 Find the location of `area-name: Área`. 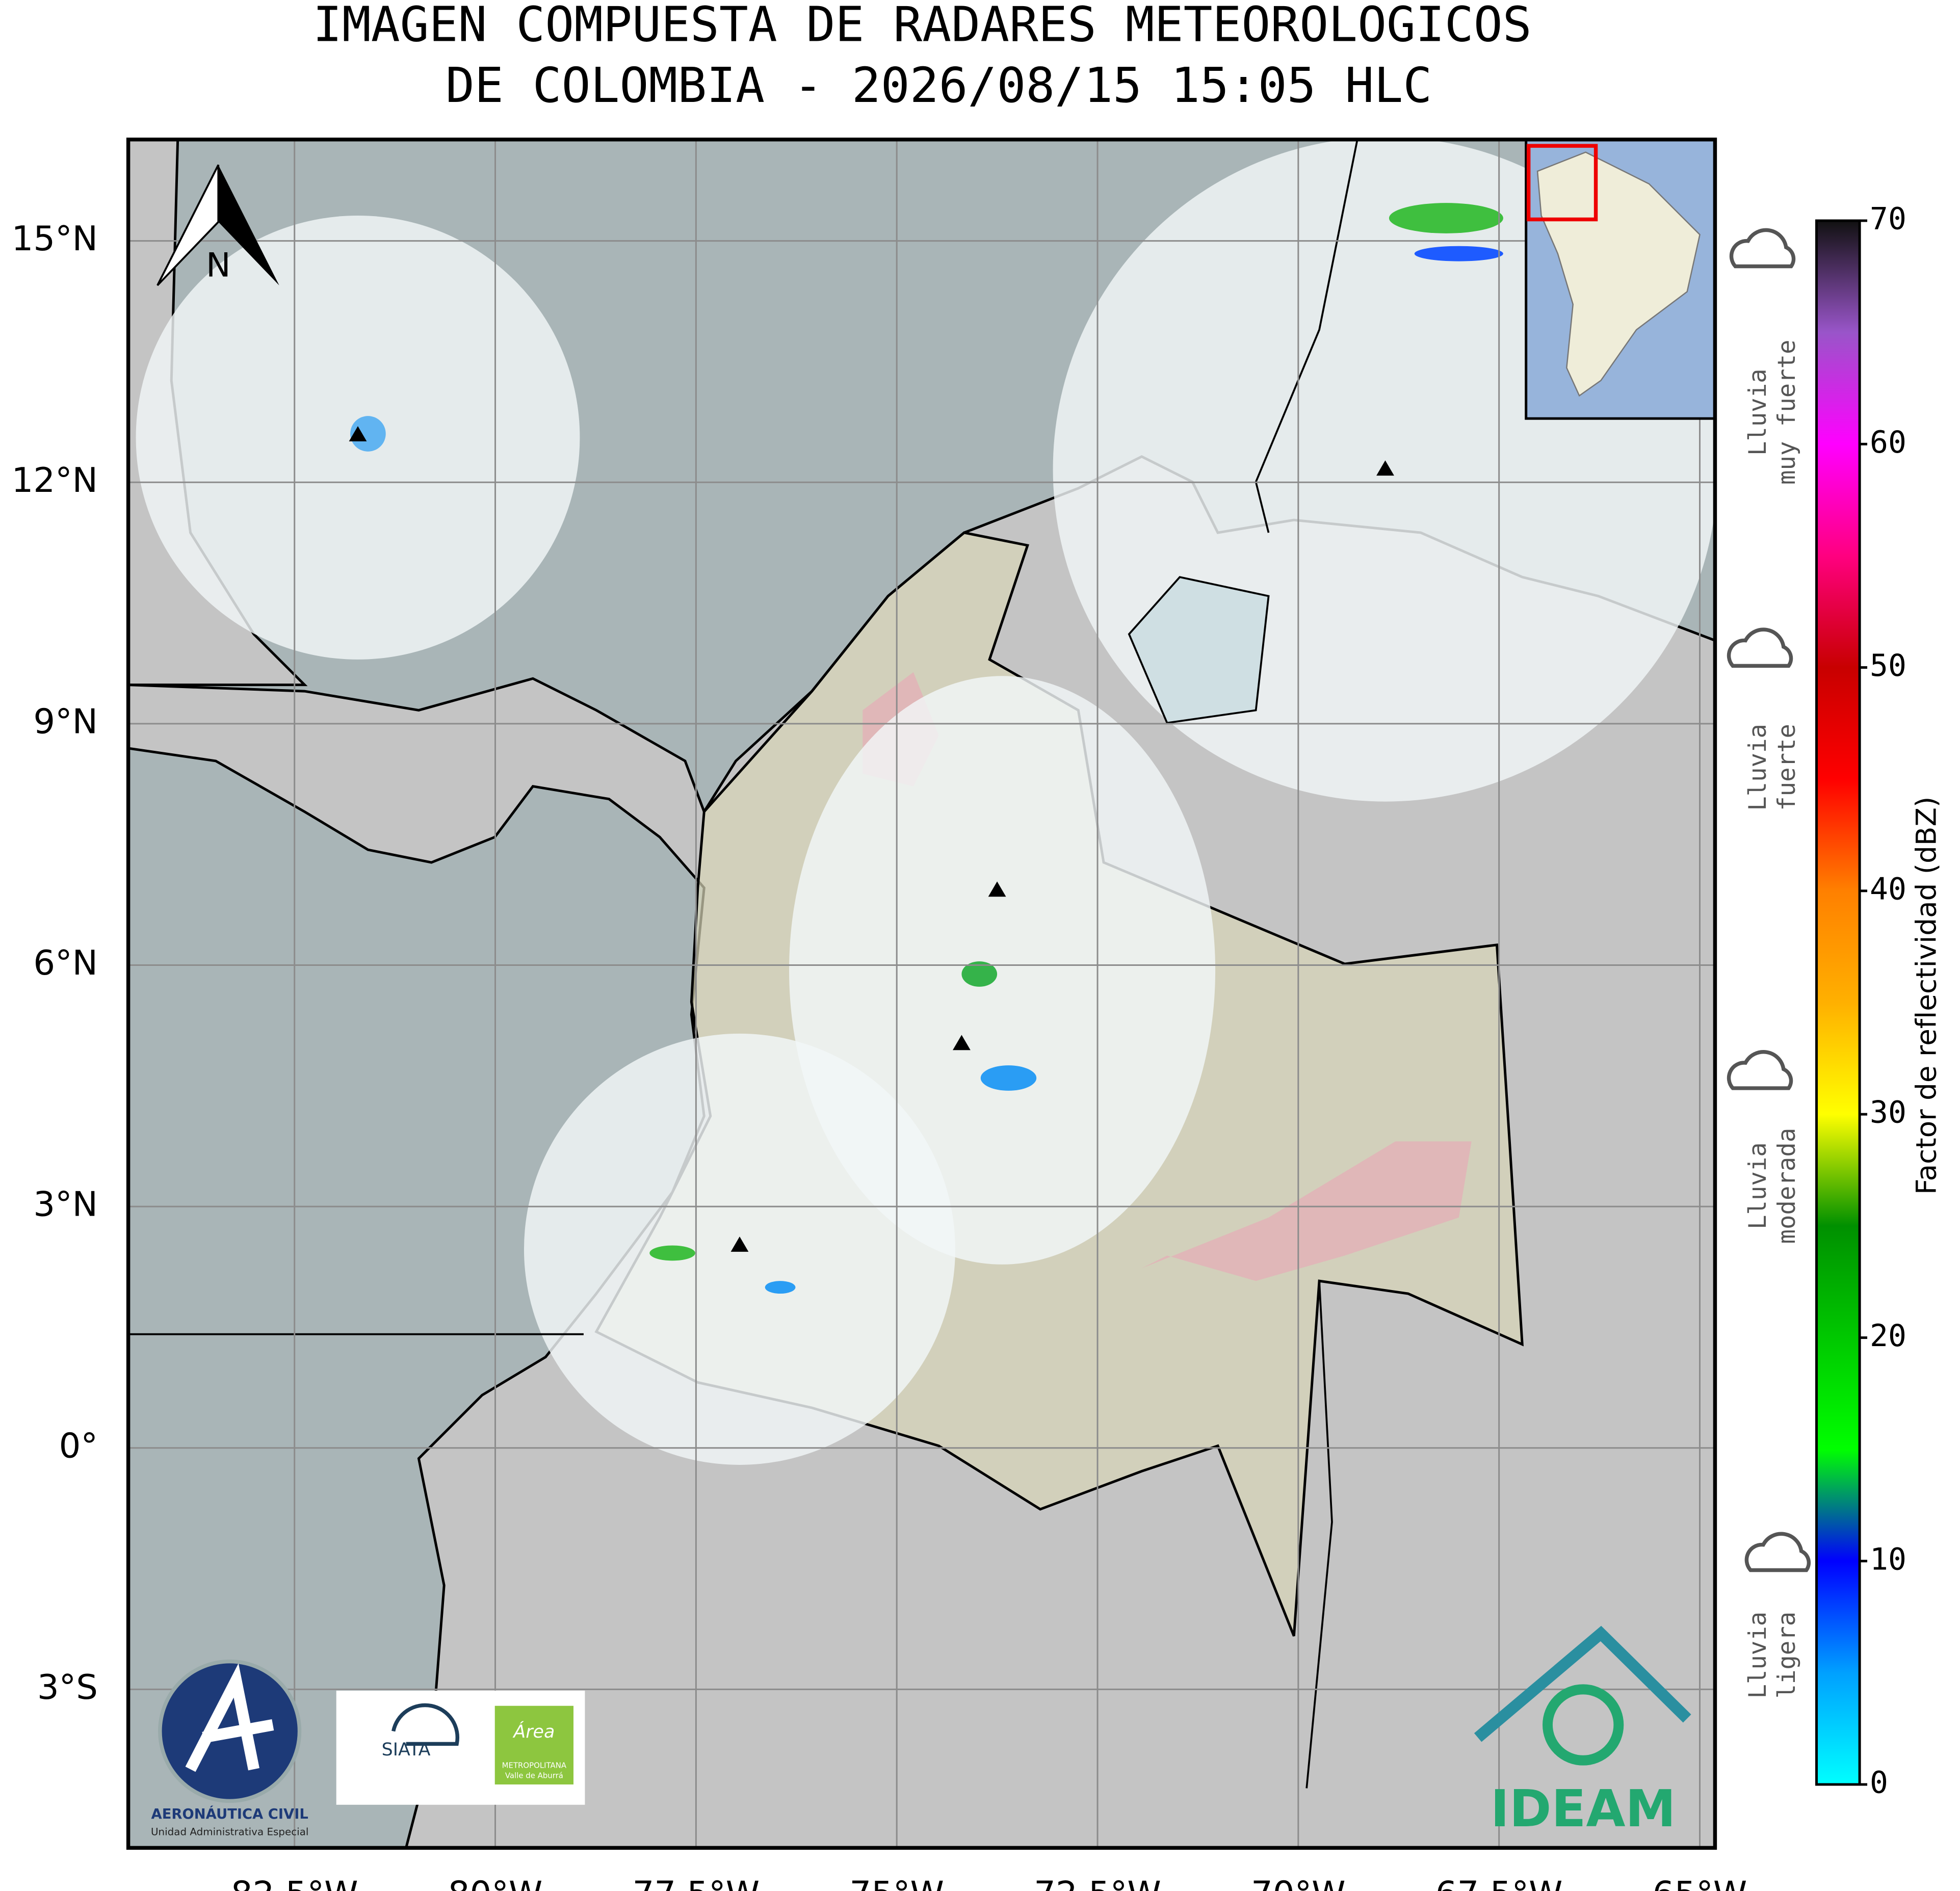

area-name: Área is located at coordinates (533, 1731).